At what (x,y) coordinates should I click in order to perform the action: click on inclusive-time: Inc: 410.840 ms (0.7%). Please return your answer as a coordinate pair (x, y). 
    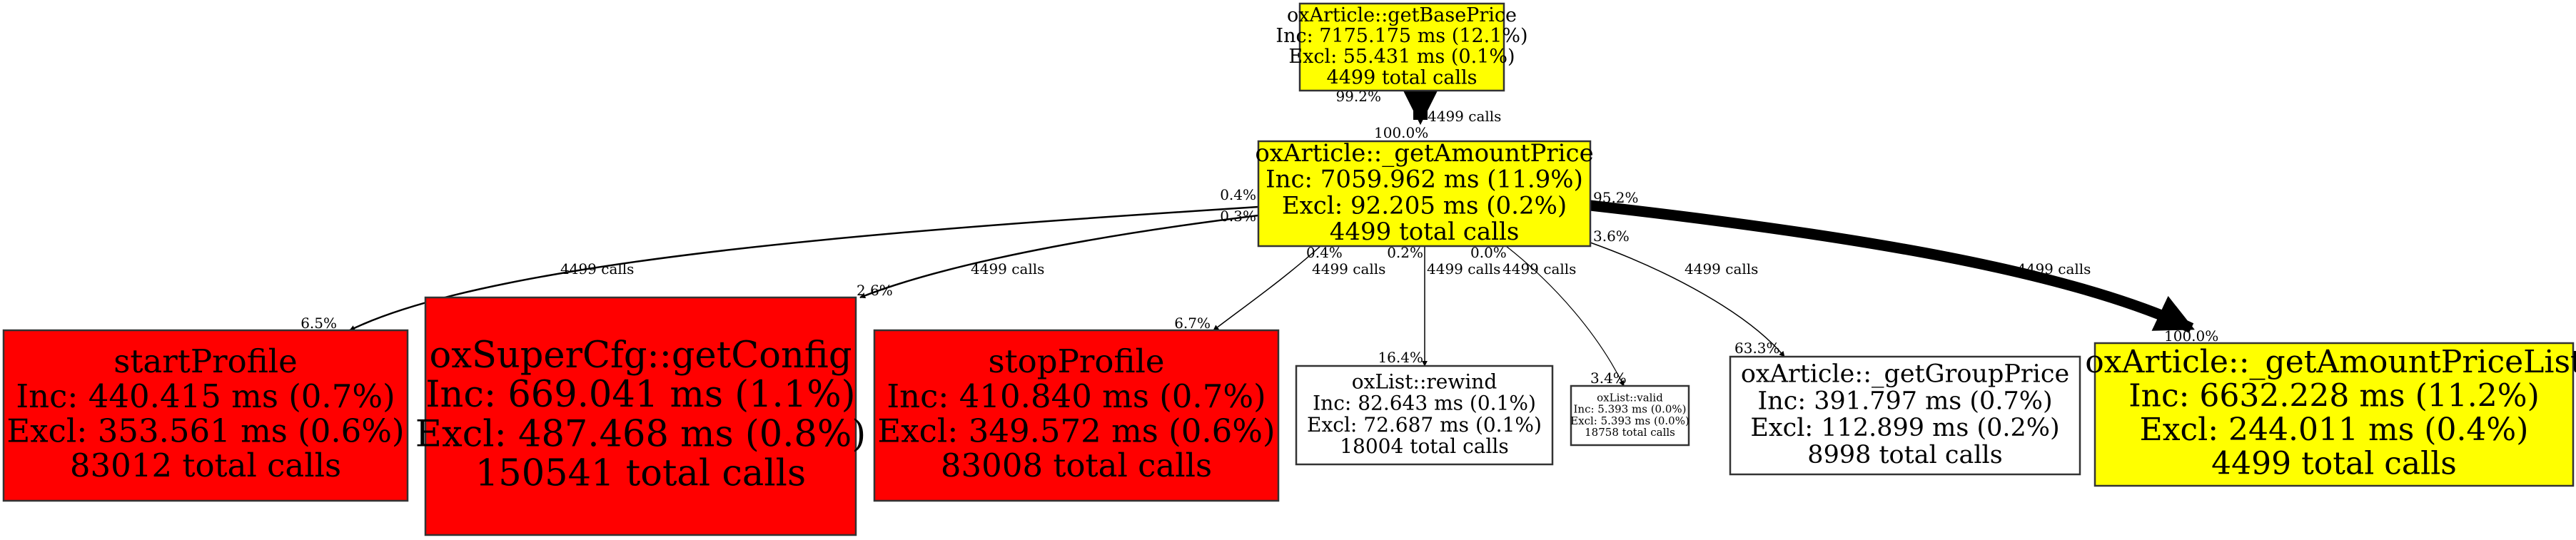
    Looking at the image, I should click on (1076, 396).